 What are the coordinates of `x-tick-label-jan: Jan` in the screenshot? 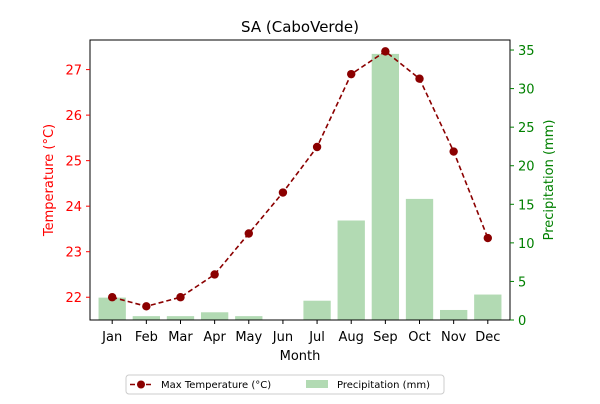 It's located at (111, 337).